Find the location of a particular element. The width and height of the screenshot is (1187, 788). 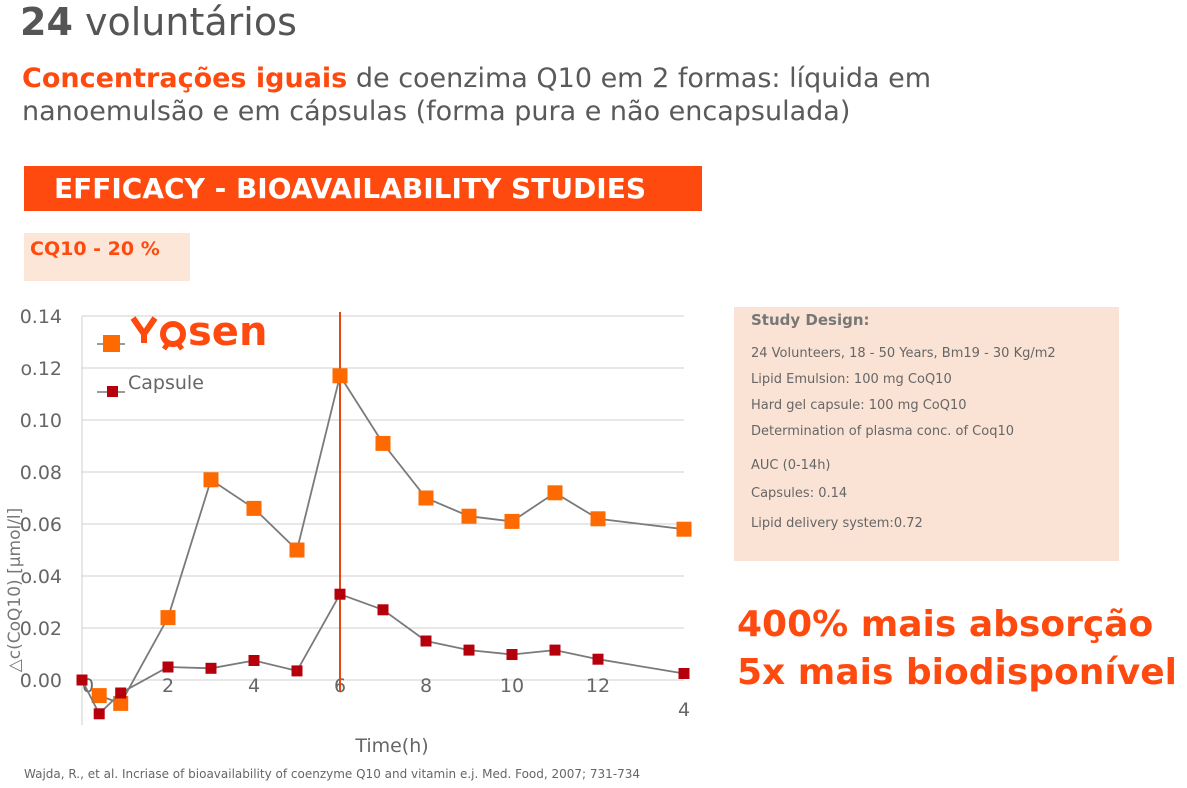

y-tick-label: 0.14 is located at coordinates (41, 317).